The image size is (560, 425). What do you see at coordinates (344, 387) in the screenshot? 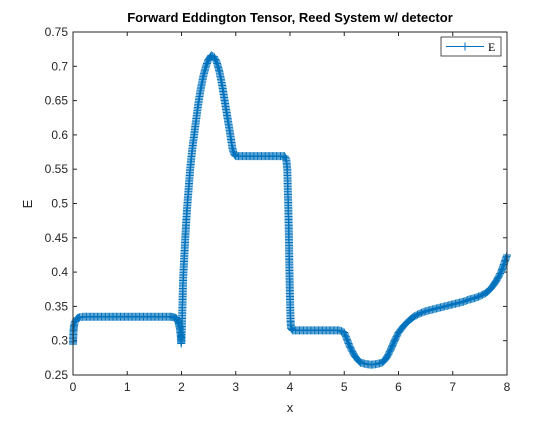
I see `x-tick-label: 5` at bounding box center [344, 387].